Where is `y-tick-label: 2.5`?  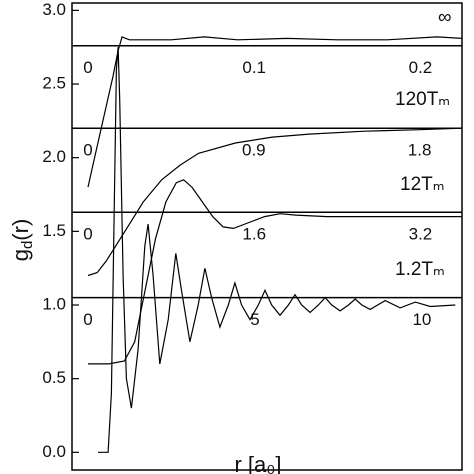
y-tick-label: 2.5 is located at coordinates (54, 83).